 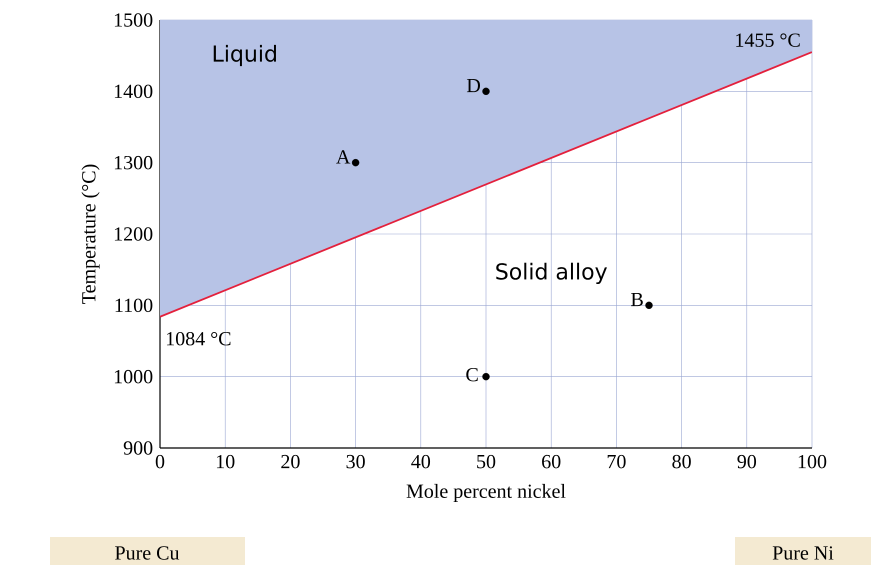 What do you see at coordinates (134, 305) in the screenshot?
I see `y-tick-label: 1100` at bounding box center [134, 305].